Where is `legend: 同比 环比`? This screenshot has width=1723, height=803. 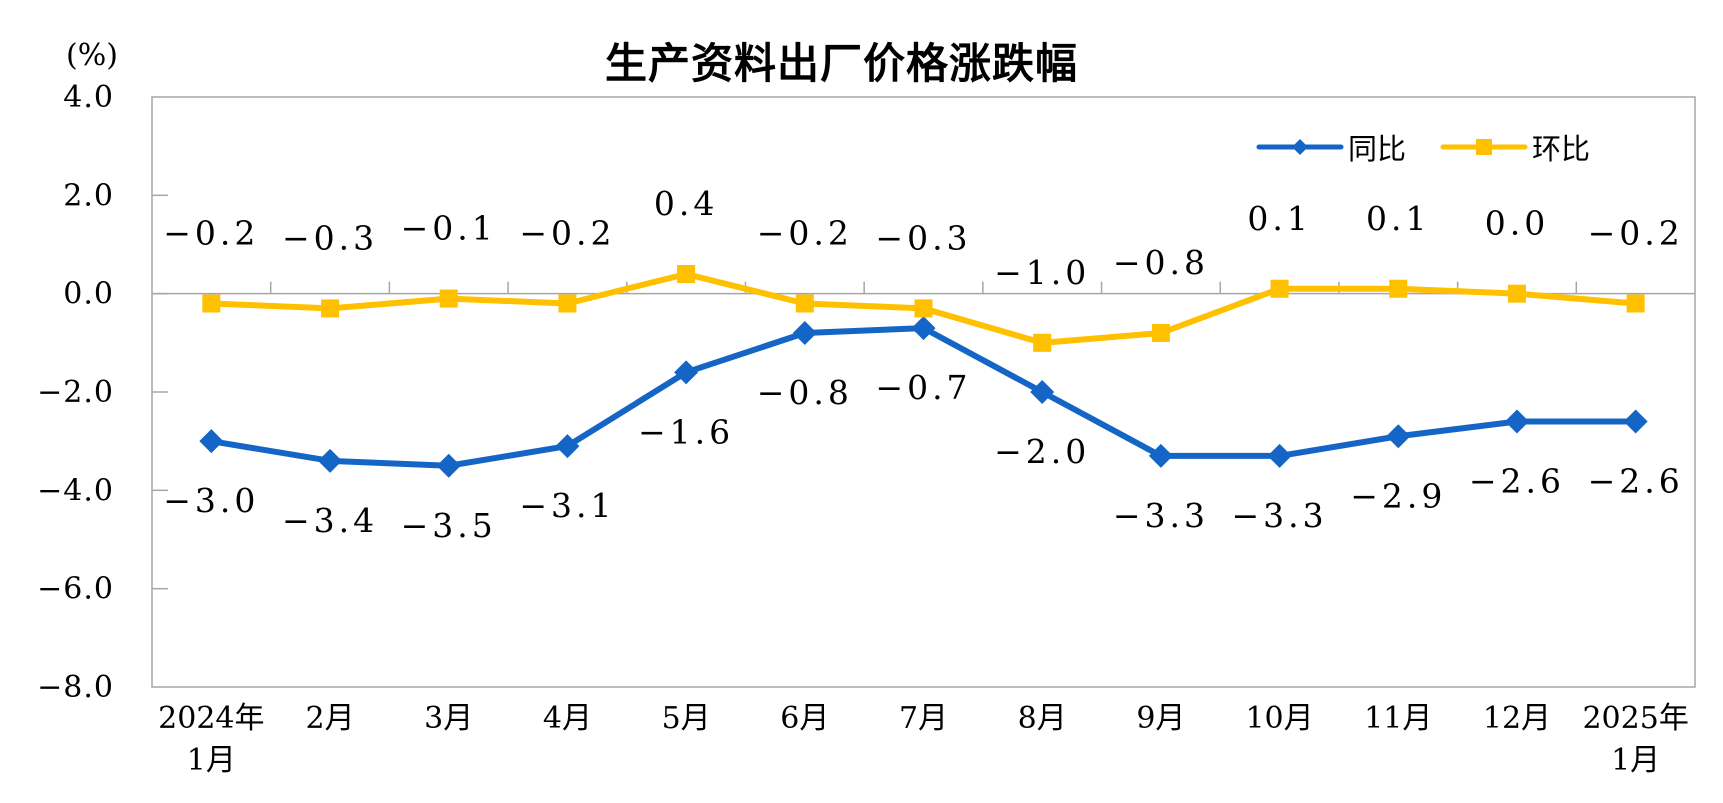
legend: 同比 环比 is located at coordinates (1423, 147).